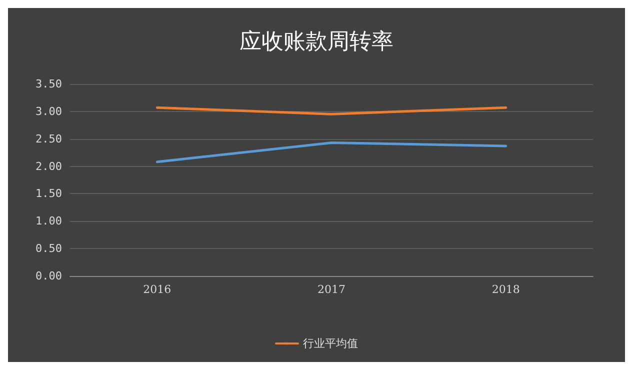  What do you see at coordinates (49, 166) in the screenshot?
I see `y-tick-label: 2.00` at bounding box center [49, 166].